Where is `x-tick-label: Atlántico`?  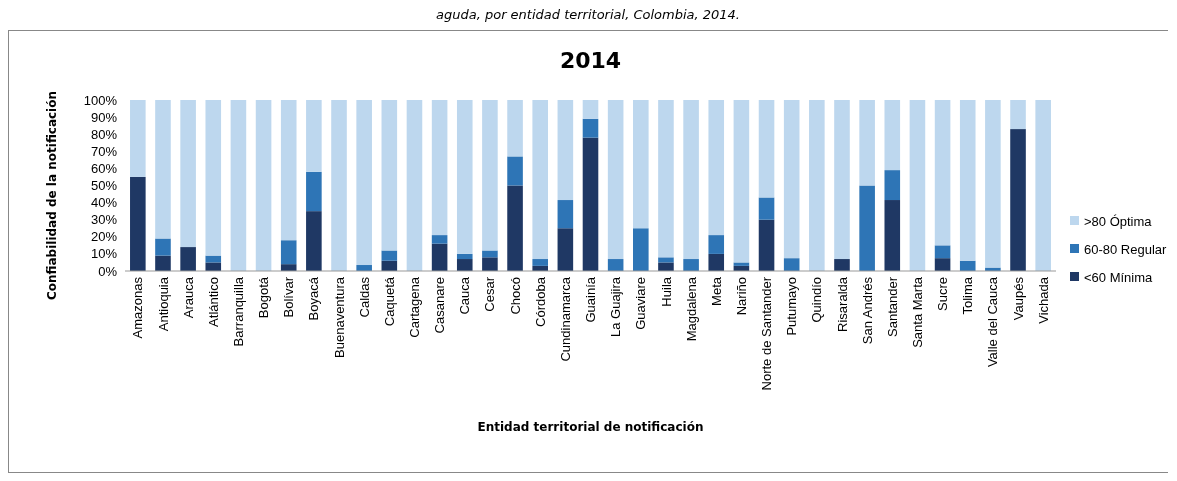
x-tick-label: Atlántico is located at coordinates (213, 302).